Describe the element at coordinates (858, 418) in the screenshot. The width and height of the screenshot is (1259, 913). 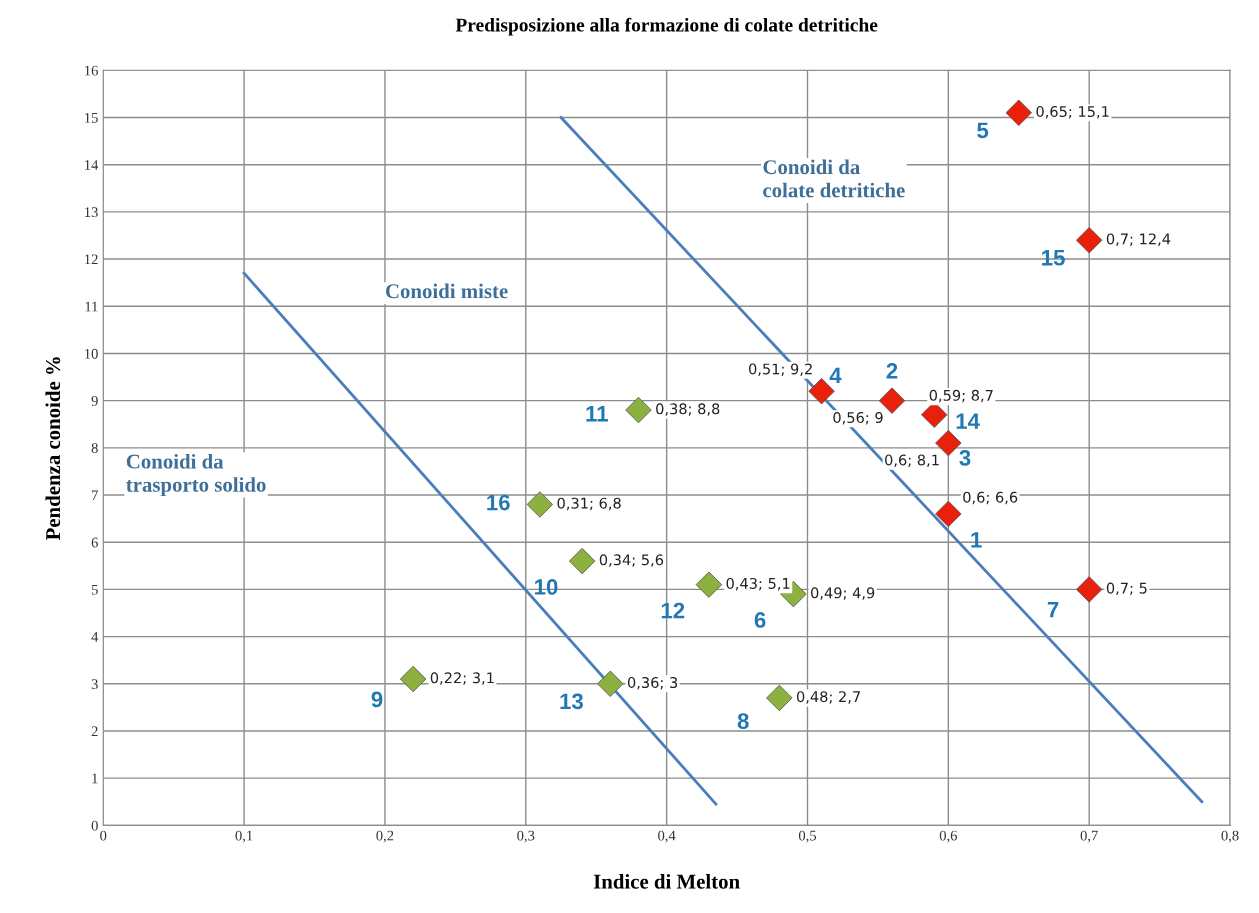
I see `data-label: 0,56; 9` at that location.